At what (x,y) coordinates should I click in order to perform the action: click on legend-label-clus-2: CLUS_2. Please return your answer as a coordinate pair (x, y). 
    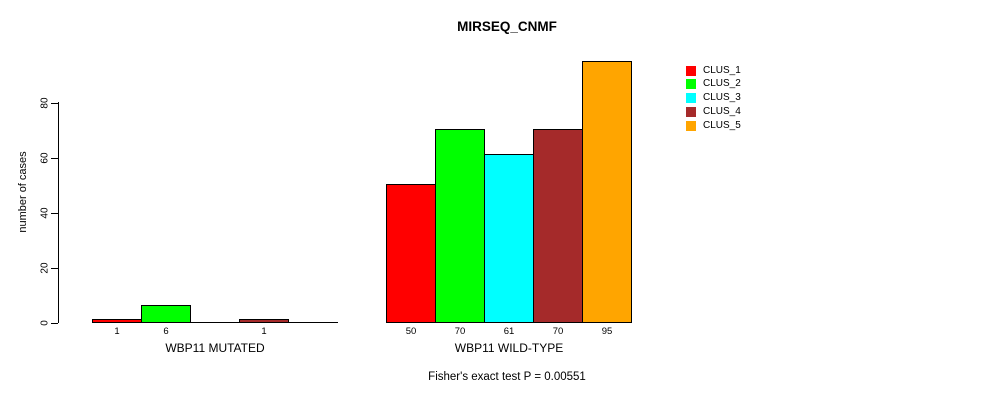
    Looking at the image, I should click on (722, 83).